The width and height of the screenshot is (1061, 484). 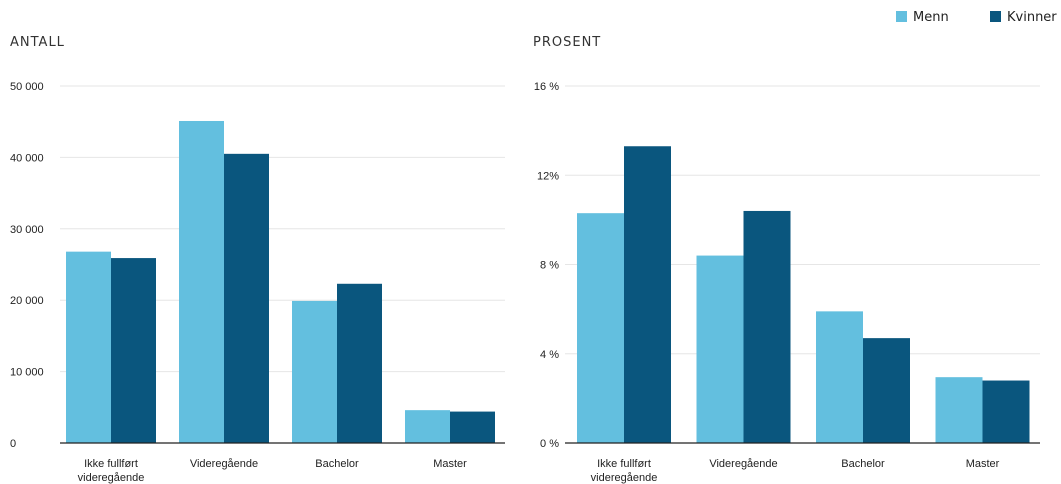 What do you see at coordinates (27, 373) in the screenshot?
I see `y-tick-label: 10 000` at bounding box center [27, 373].